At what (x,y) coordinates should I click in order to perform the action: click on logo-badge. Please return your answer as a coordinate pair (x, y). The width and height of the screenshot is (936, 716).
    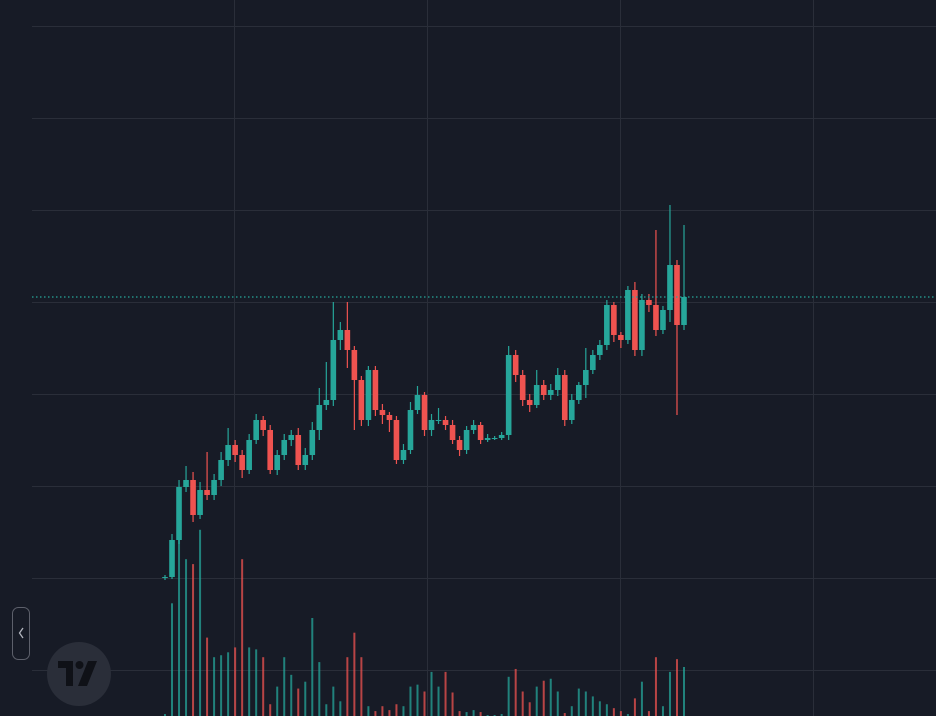
    Looking at the image, I should click on (79, 674).